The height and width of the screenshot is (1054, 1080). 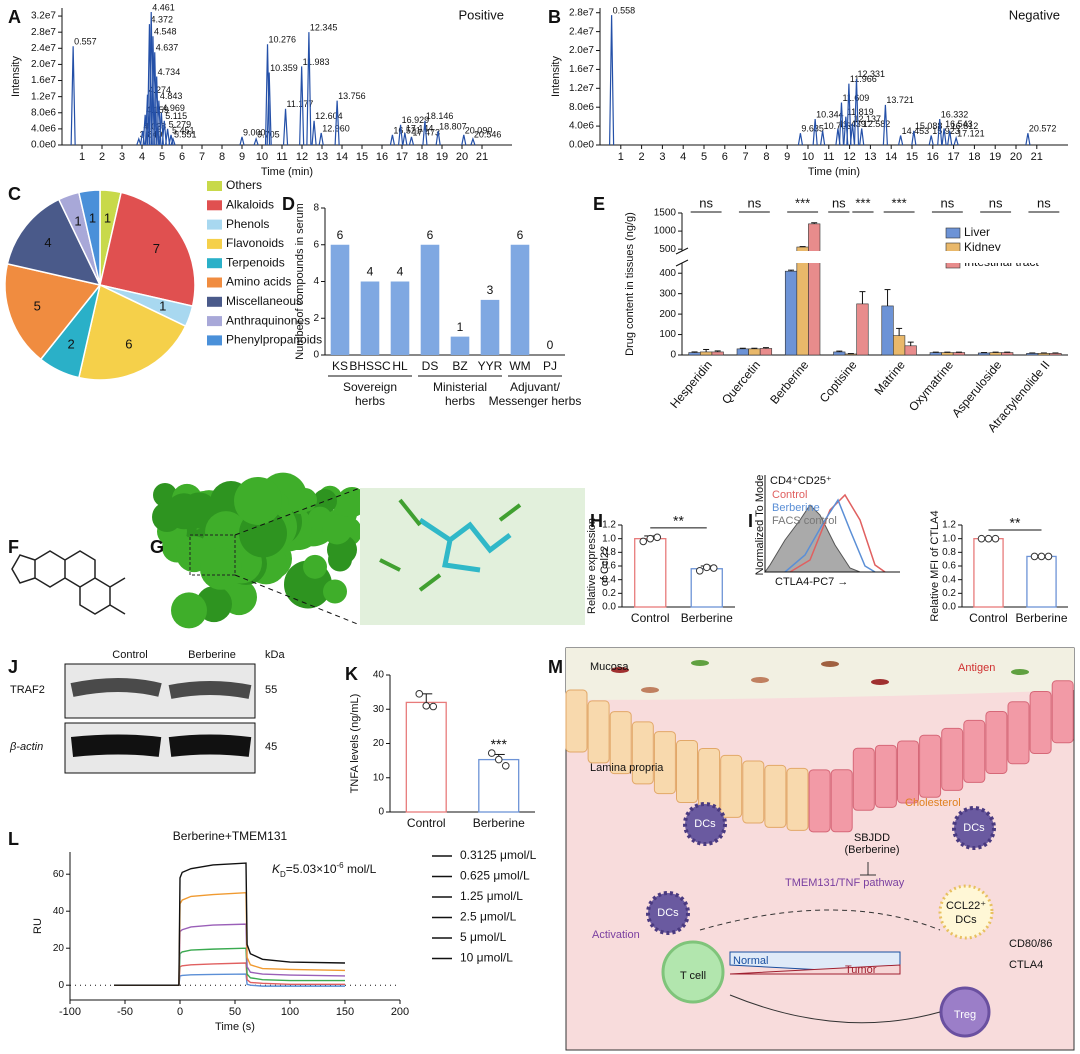 What do you see at coordinates (616, 935) in the screenshot?
I see `label: Activation` at bounding box center [616, 935].